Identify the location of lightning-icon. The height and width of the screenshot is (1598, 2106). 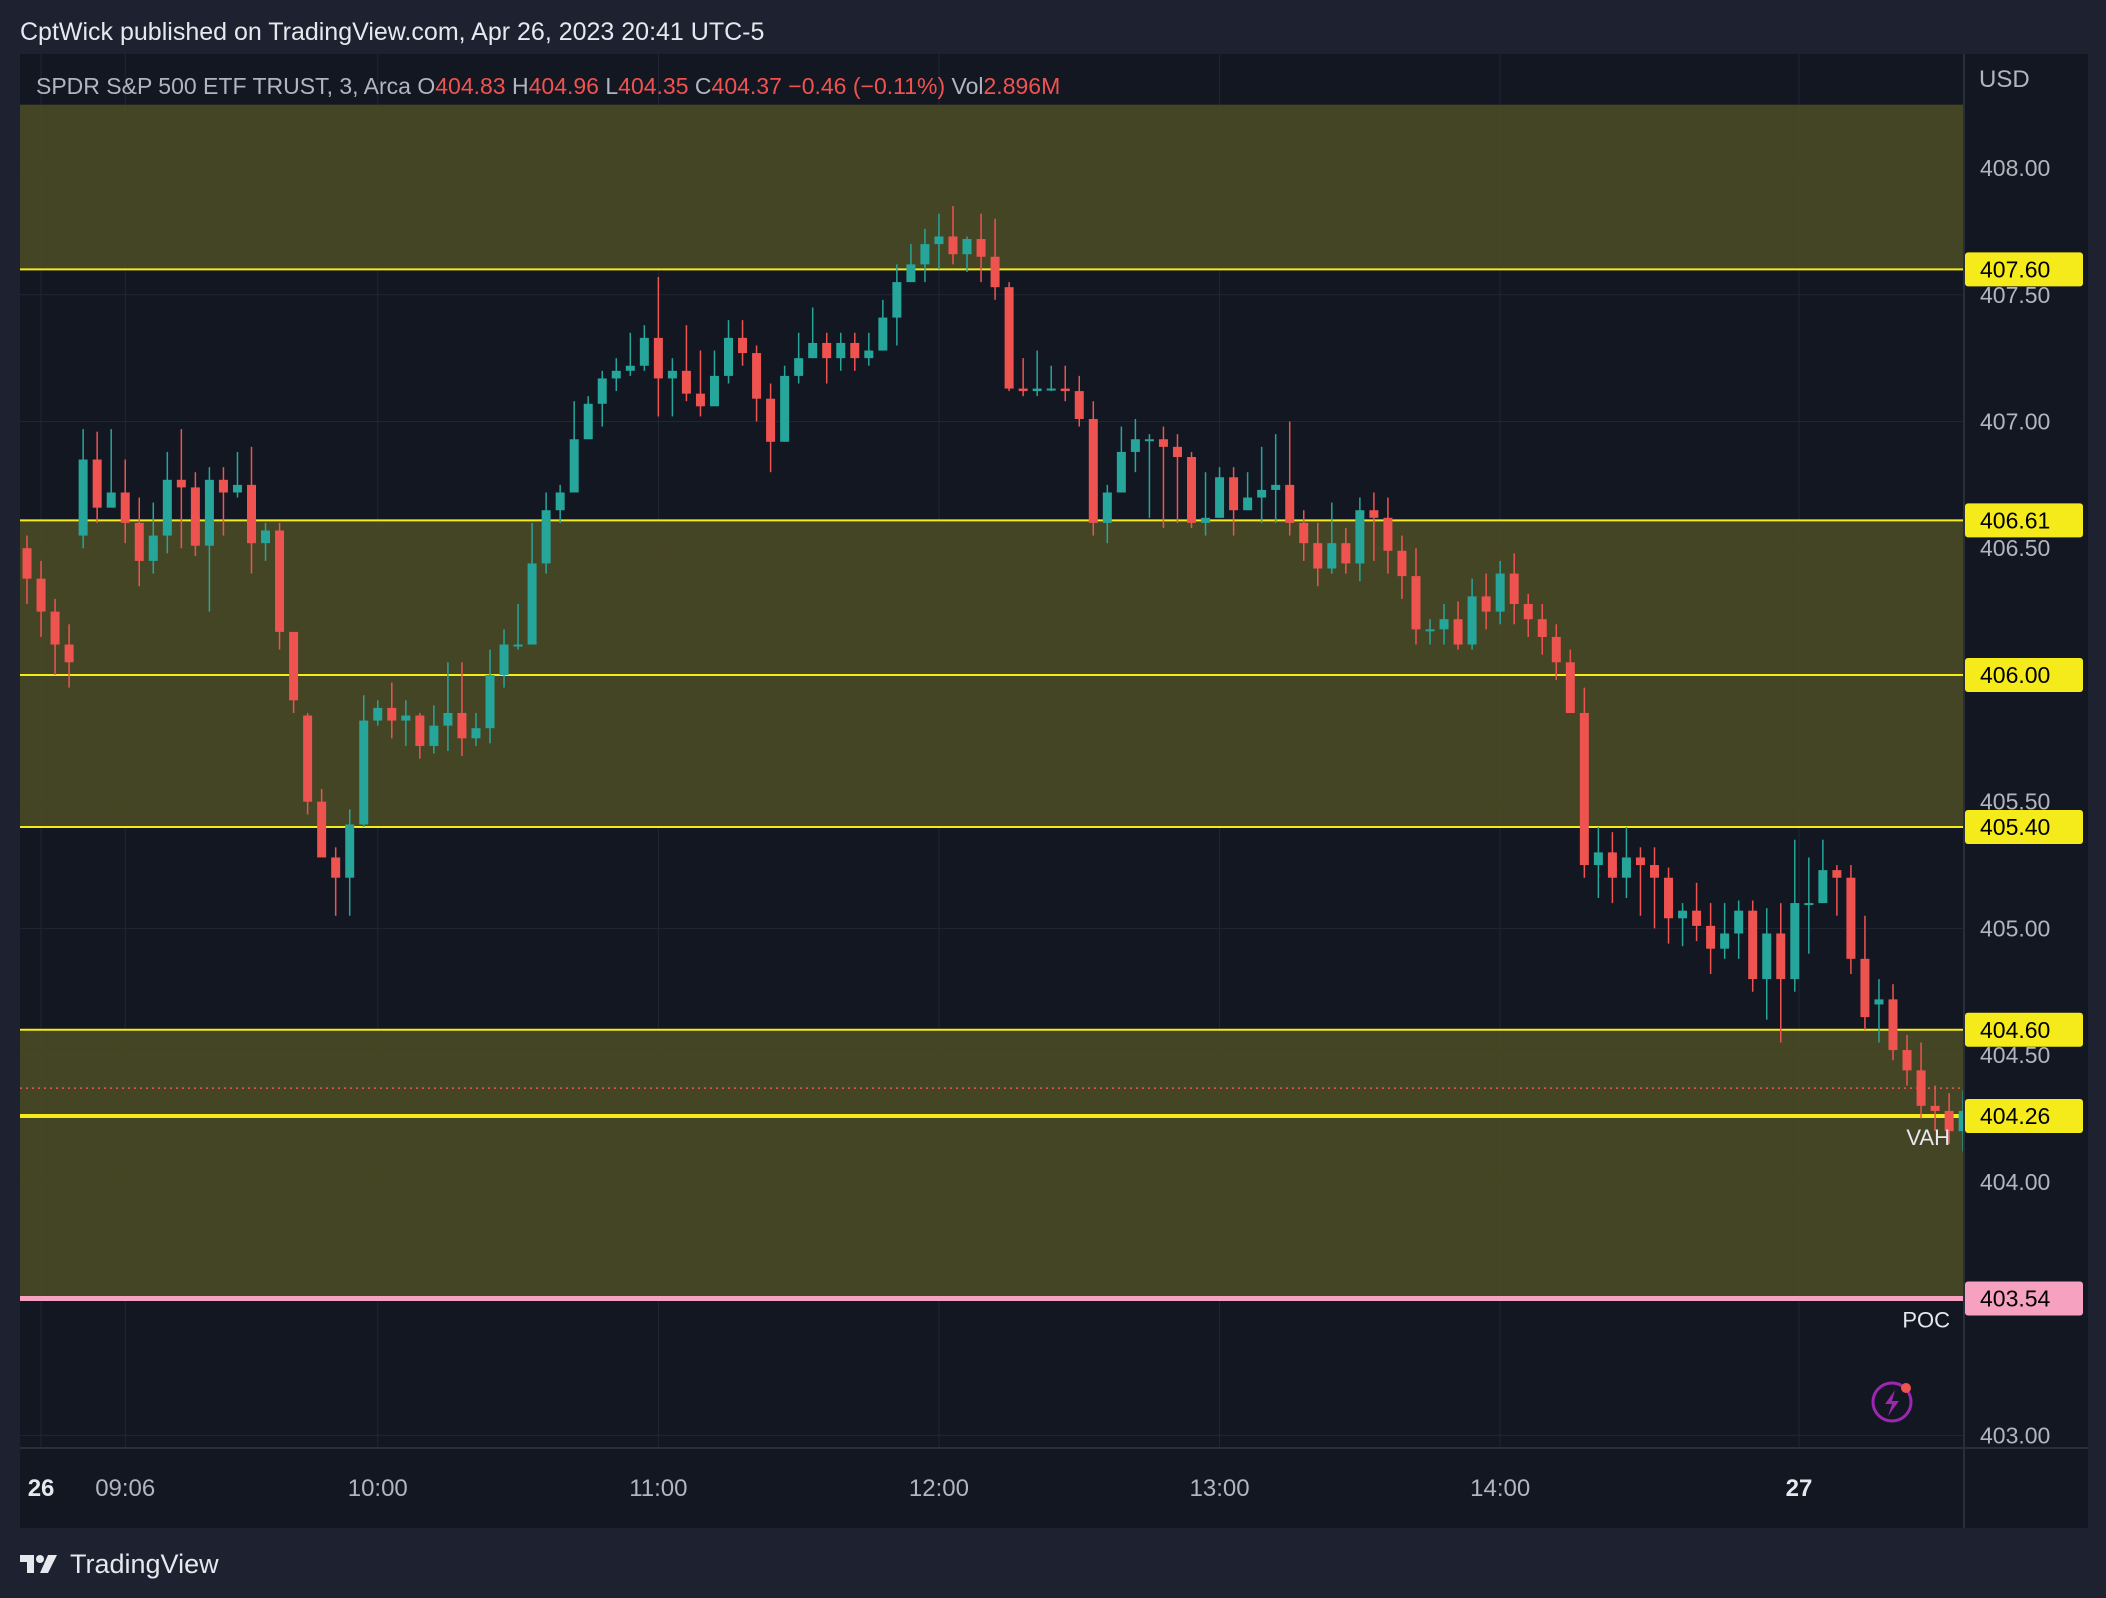
(1892, 1402).